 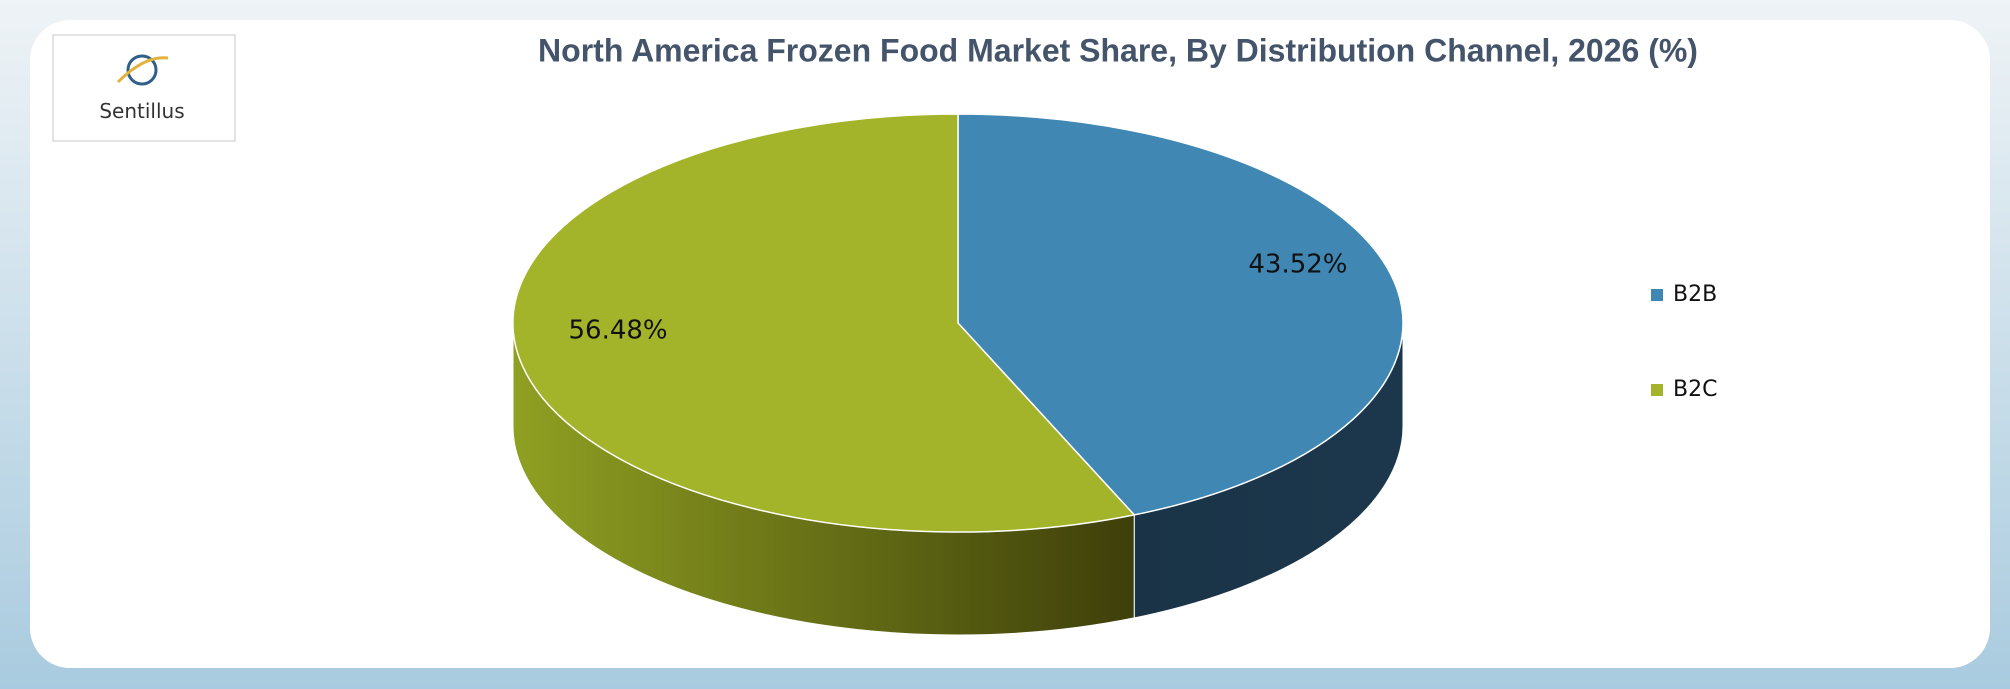 What do you see at coordinates (617, 330) in the screenshot?
I see `data-label: 56.48%` at bounding box center [617, 330].